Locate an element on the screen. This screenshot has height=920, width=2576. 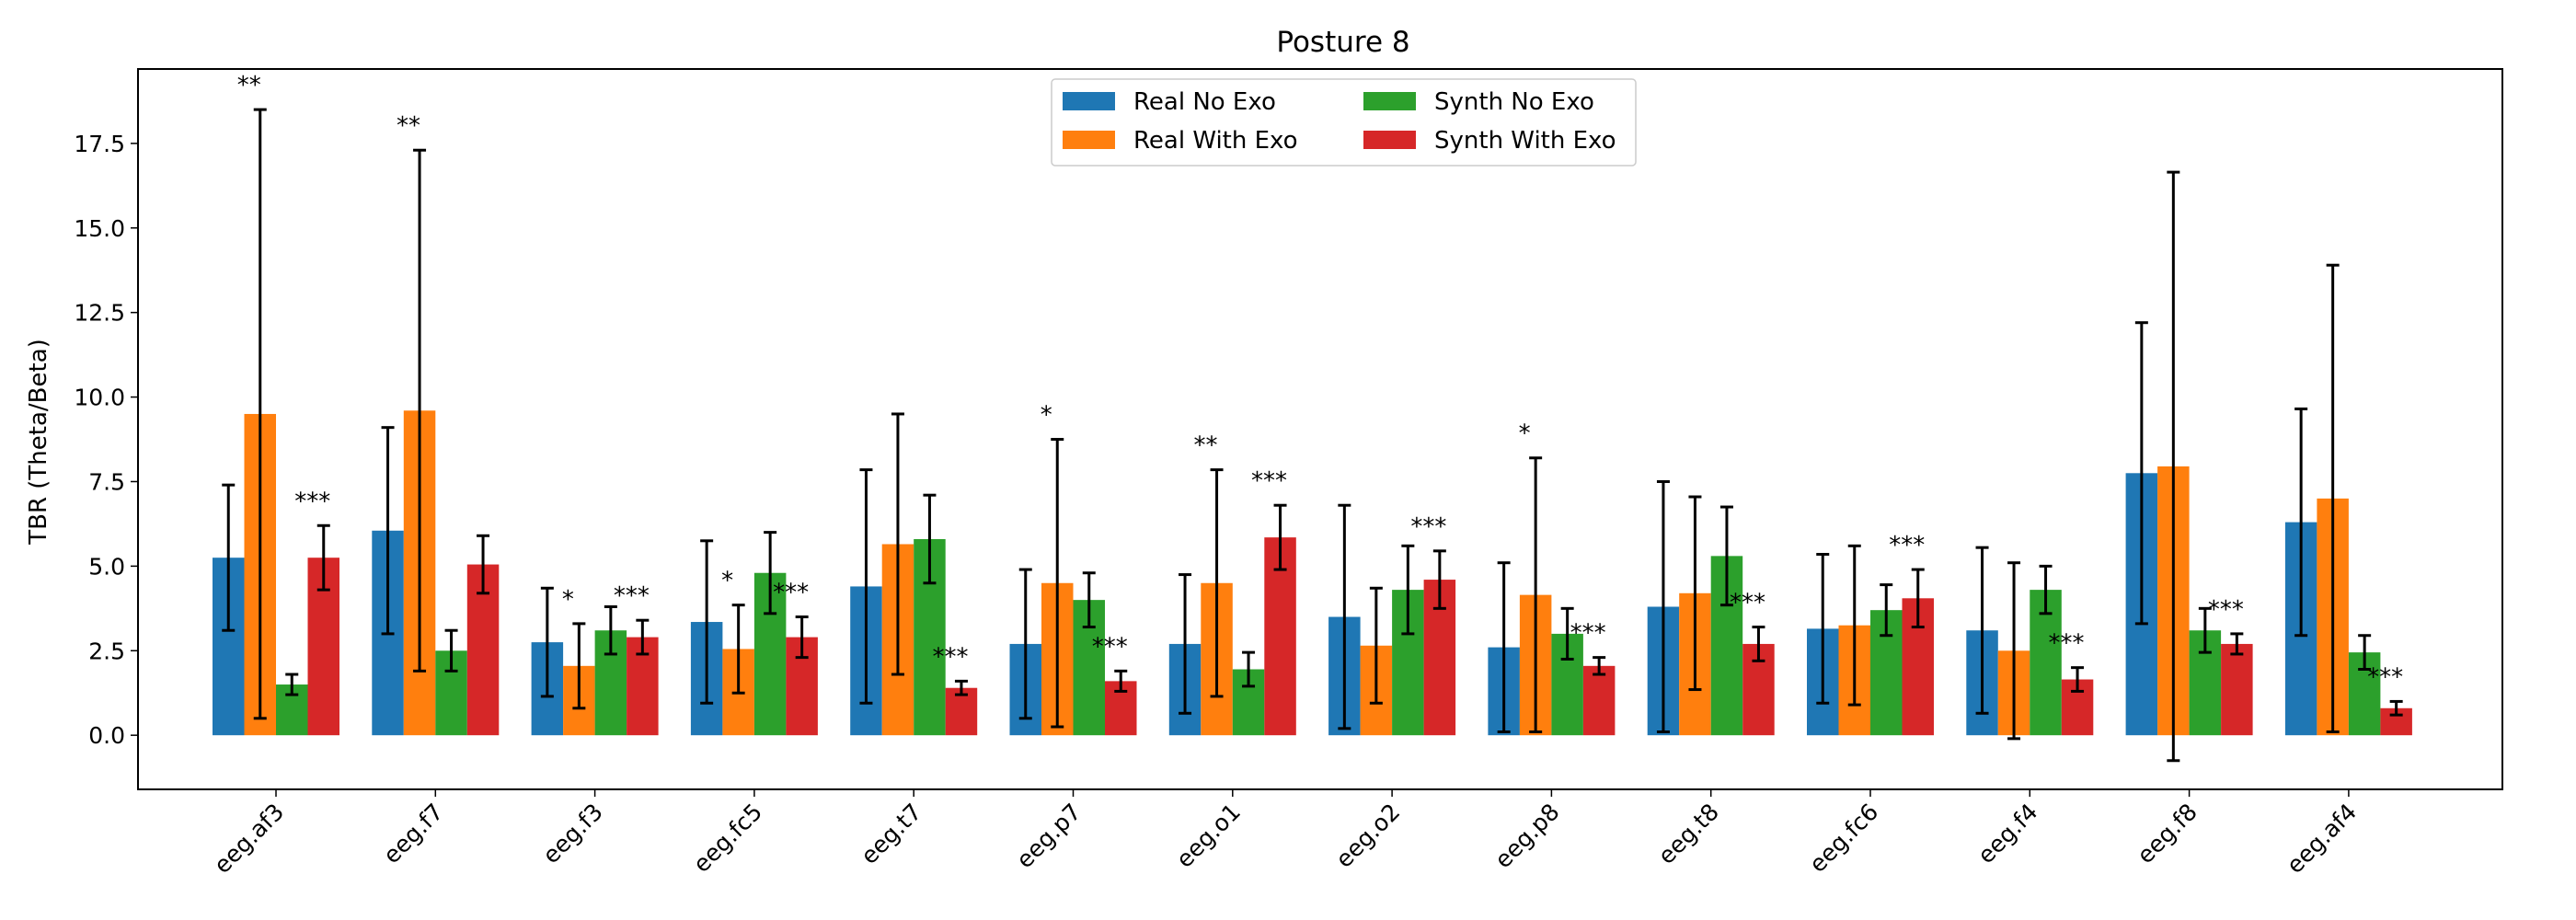
x-tick-label: eeg.fc6 is located at coordinates (1843, 838).